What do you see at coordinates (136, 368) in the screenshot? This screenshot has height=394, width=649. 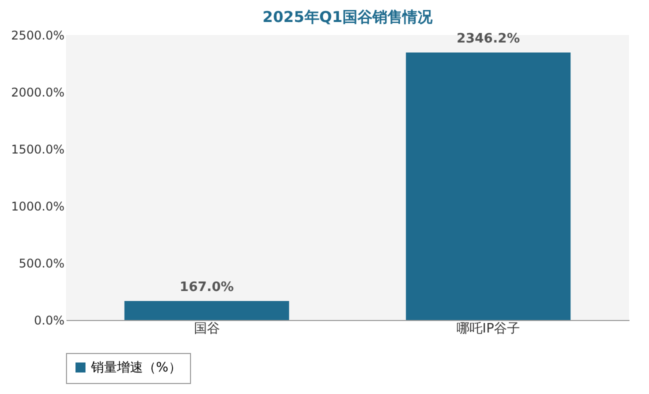 I see `legend-label: 销量增速（%）` at bounding box center [136, 368].